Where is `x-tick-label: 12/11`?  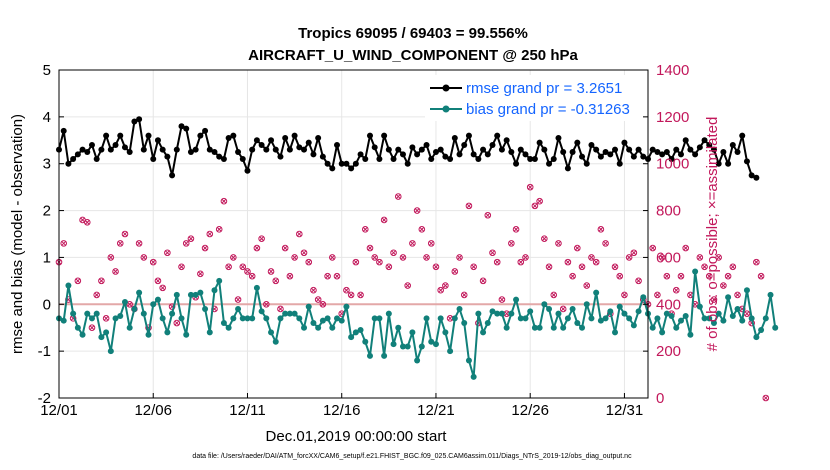
x-tick-label: 12/11 is located at coordinates (247, 410).